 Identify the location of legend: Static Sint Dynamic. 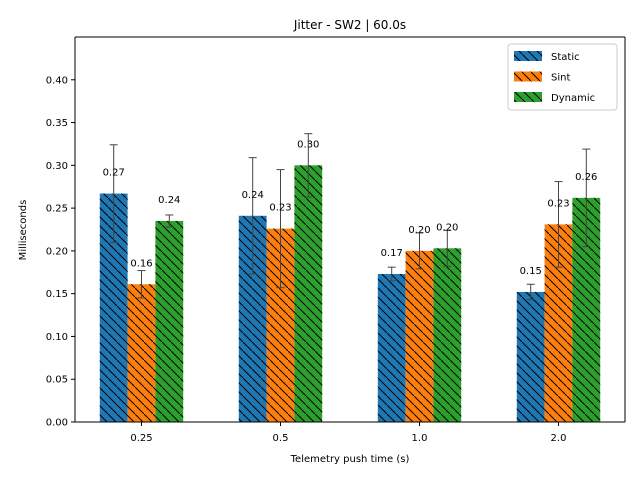
(562, 77).